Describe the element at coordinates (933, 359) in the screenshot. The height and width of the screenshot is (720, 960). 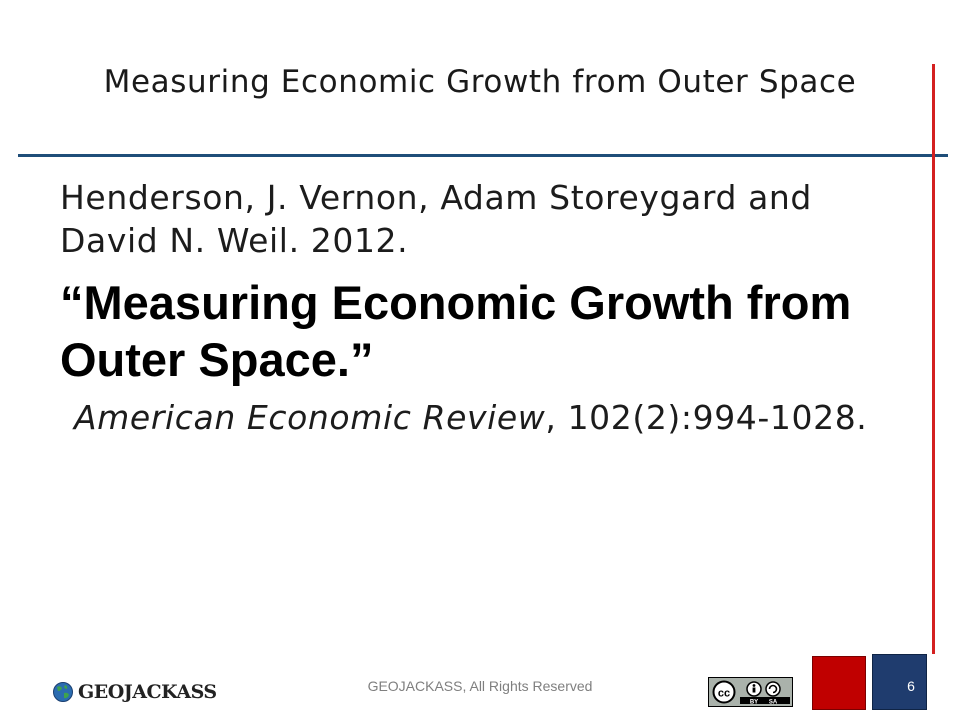
I see `side-divider` at that location.